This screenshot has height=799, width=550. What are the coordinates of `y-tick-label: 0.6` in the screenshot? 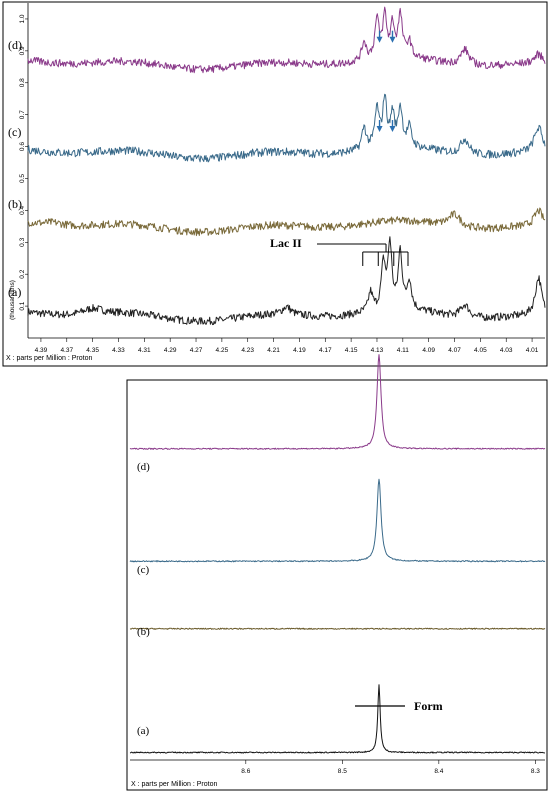 It's located at (22, 146).